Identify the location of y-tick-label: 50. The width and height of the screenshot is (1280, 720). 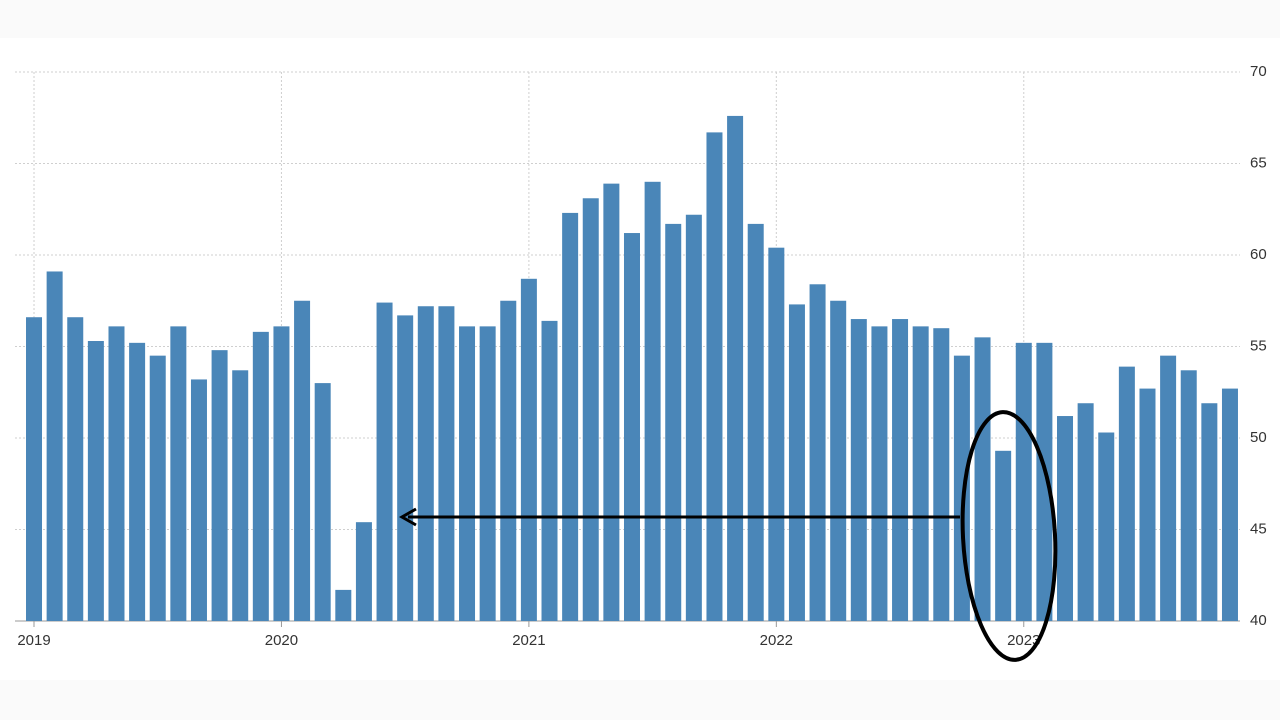
(1258, 437).